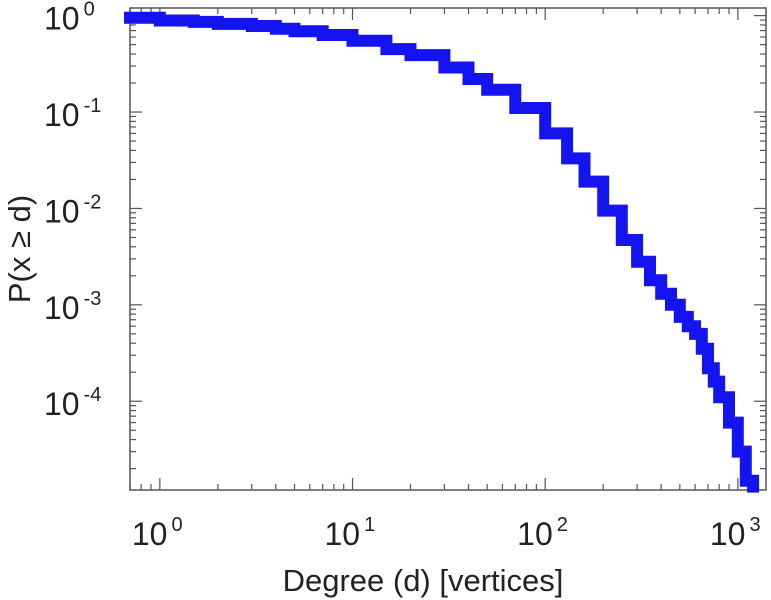 The image size is (771, 600). I want to click on x-tick-label: 10 0, so click(157, 533).